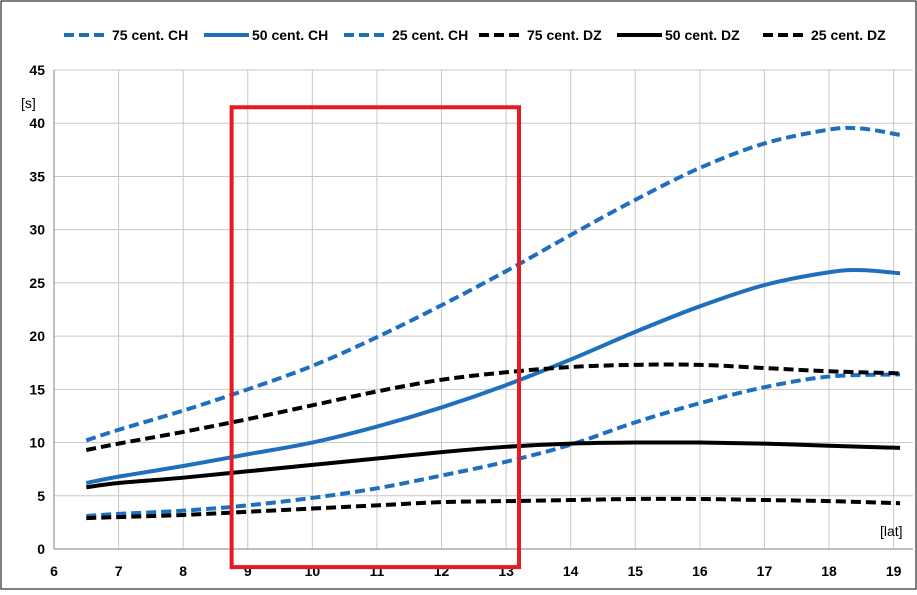  I want to click on y-tick-label: 40, so click(37, 123).